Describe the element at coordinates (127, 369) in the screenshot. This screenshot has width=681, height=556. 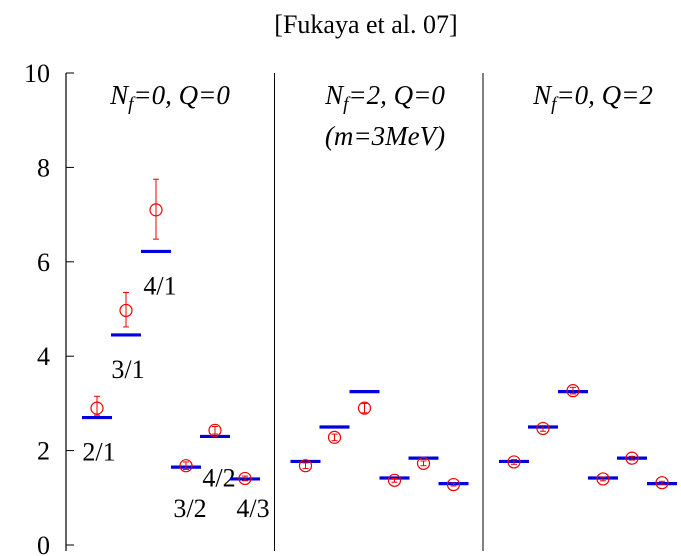
I see `ratio-label: 3/1` at that location.